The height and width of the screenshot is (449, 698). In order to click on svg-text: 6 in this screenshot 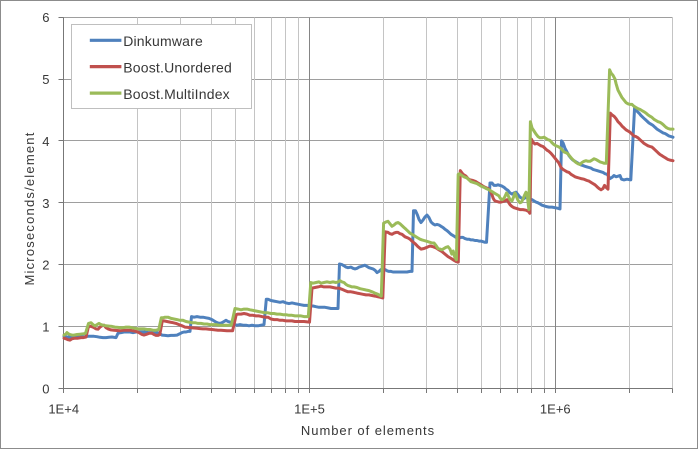, I will do `click(45, 17)`.